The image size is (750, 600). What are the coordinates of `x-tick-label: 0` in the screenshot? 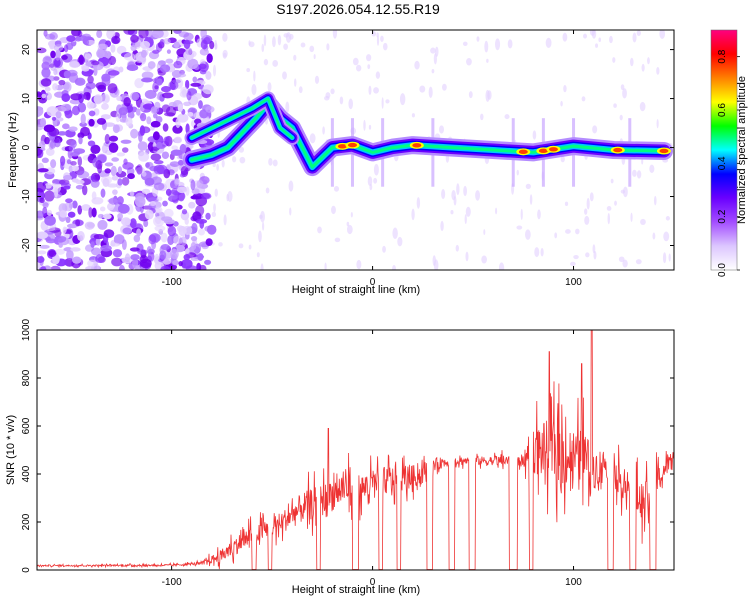 It's located at (373, 282).